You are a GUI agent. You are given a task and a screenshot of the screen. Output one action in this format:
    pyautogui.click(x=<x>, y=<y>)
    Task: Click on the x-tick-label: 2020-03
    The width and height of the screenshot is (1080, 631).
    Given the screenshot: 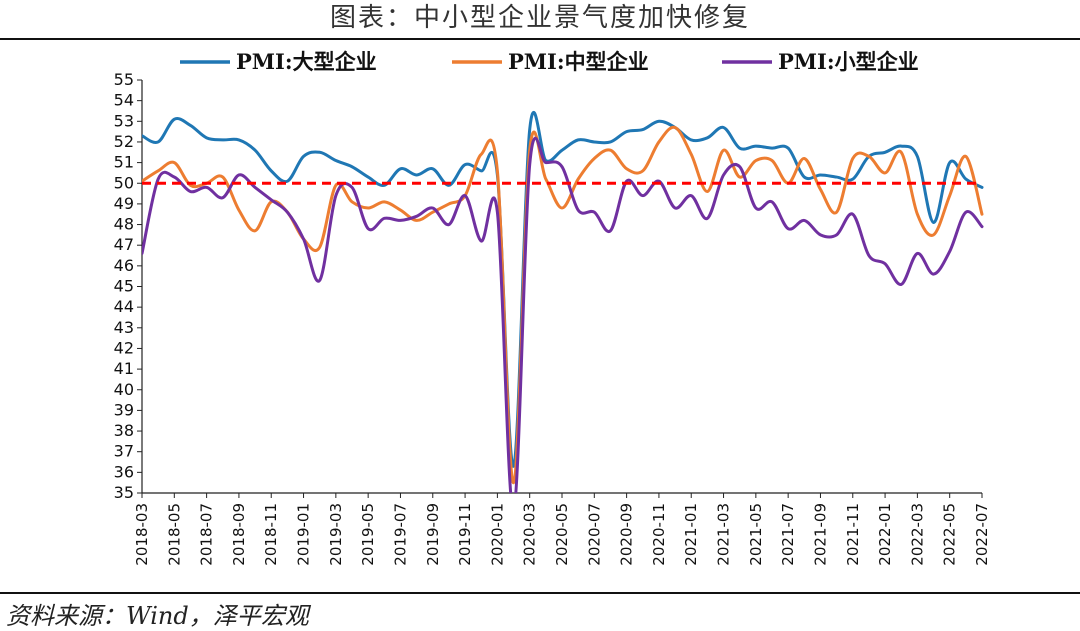 What is the action you would take?
    pyautogui.click(x=530, y=534)
    